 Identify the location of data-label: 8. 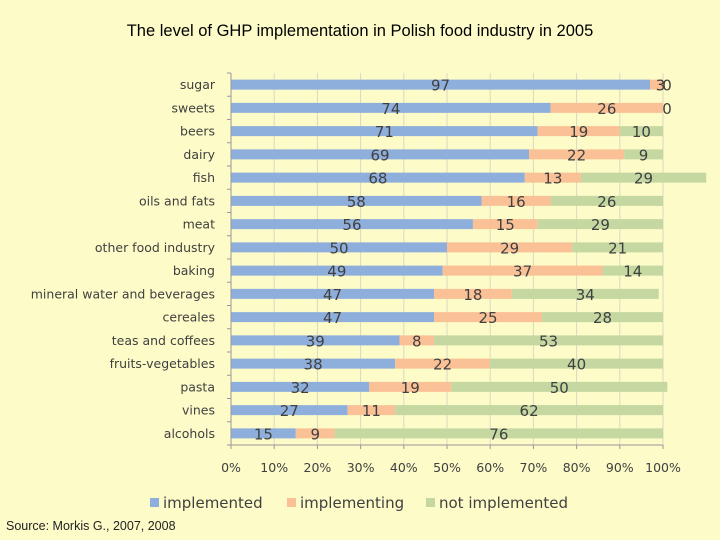
(417, 341).